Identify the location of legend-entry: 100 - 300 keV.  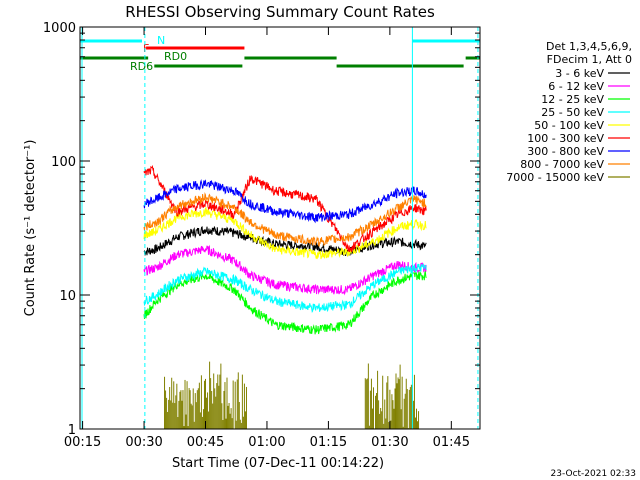
(565, 138).